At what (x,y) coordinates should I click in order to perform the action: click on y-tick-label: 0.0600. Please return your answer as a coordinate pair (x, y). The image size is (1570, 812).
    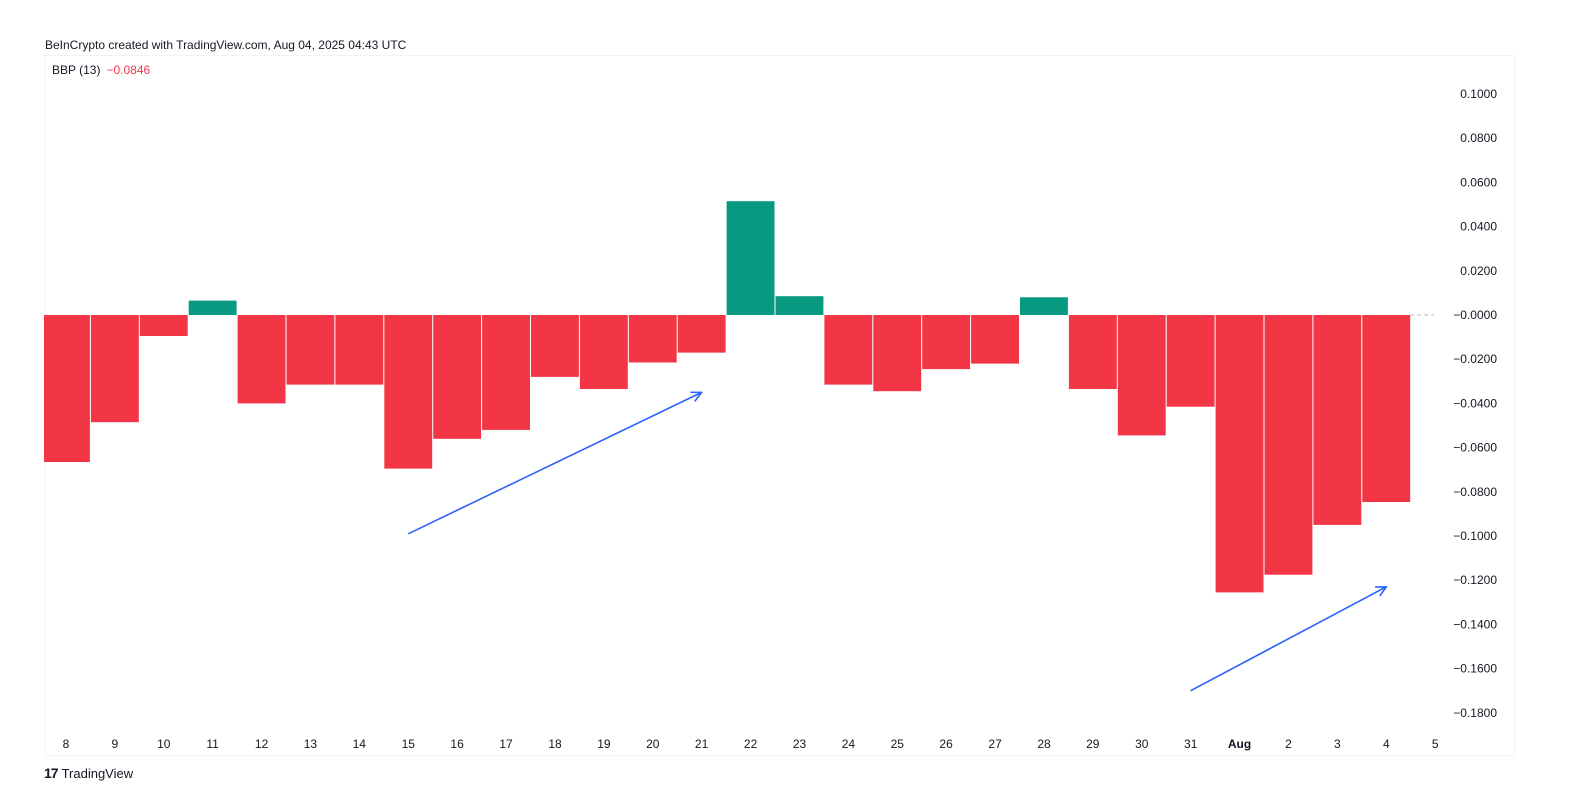
    Looking at the image, I should click on (1478, 182).